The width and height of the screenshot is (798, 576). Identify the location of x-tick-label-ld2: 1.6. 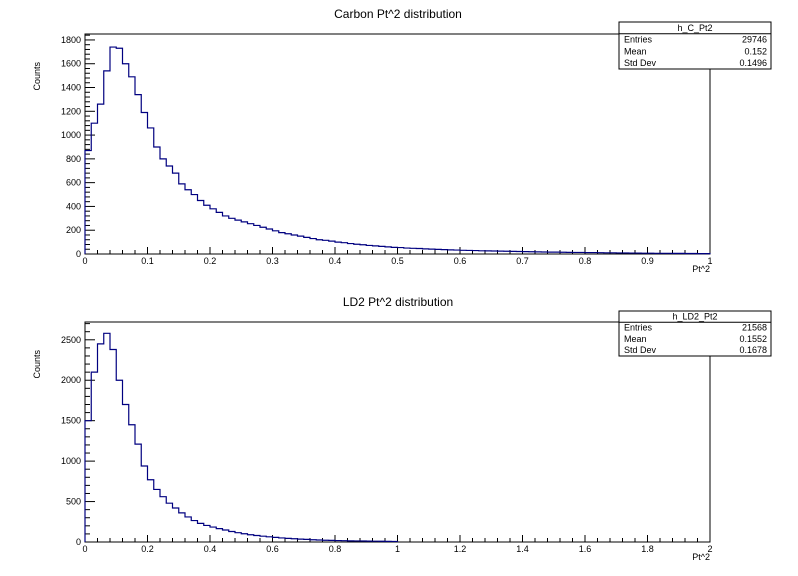
(585, 549).